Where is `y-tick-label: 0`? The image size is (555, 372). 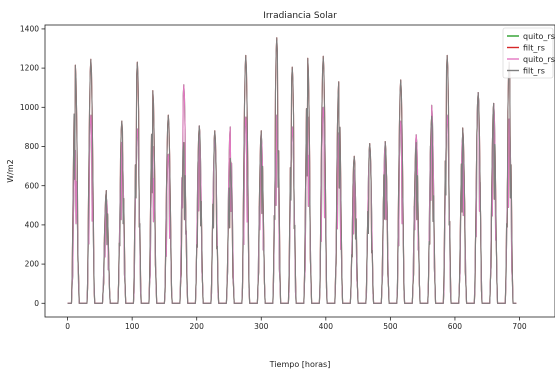
y-tick-label: 0 is located at coordinates (36, 303).